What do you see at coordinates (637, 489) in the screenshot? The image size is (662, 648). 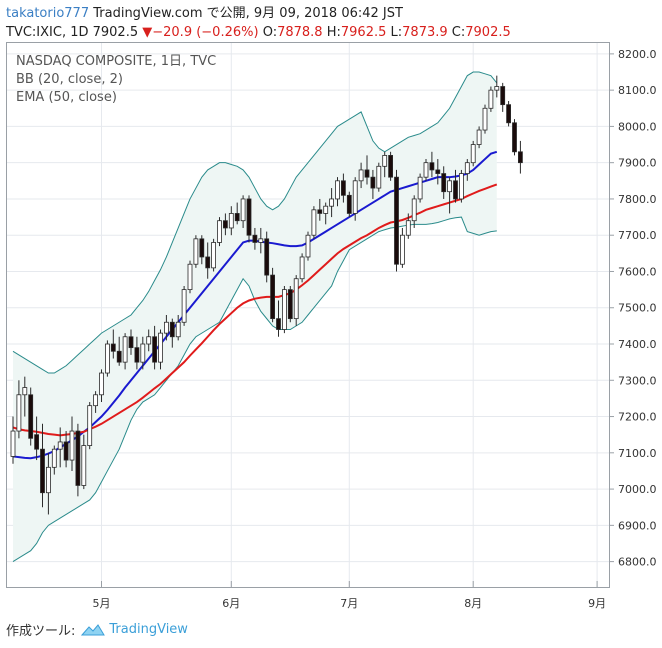 I see `y-axis-label: 7000.0` at bounding box center [637, 489].